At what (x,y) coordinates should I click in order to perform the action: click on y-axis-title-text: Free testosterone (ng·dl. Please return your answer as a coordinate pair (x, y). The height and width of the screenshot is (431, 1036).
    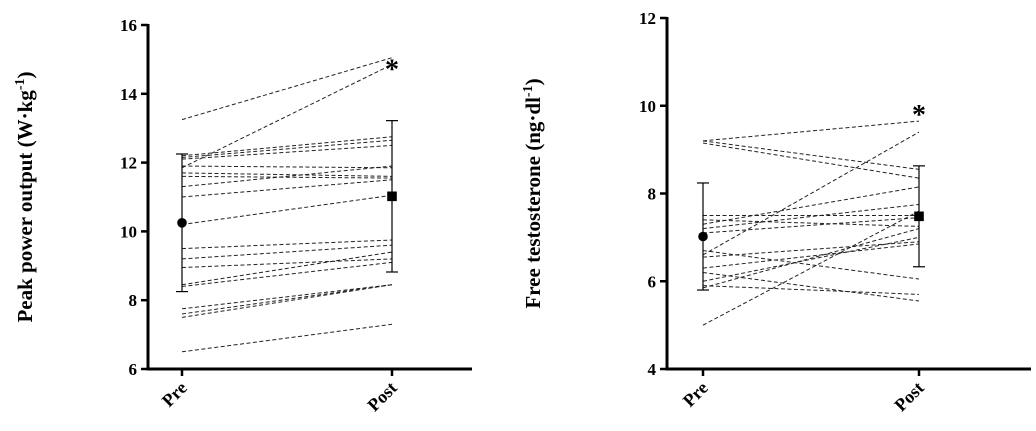
    Looking at the image, I should click on (533, 203).